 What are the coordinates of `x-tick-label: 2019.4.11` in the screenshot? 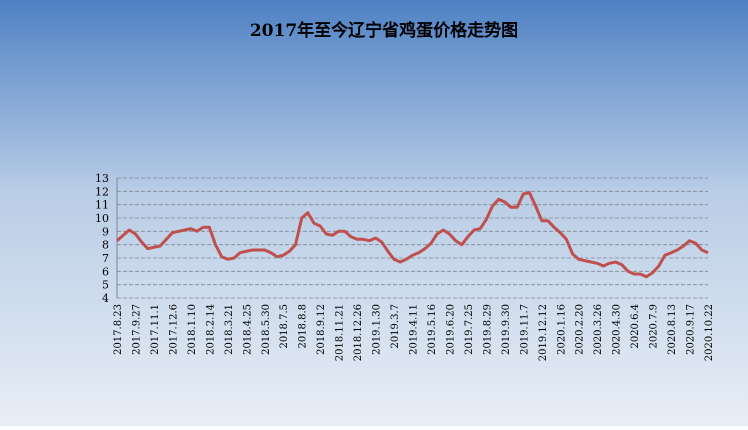 It's located at (414, 329).